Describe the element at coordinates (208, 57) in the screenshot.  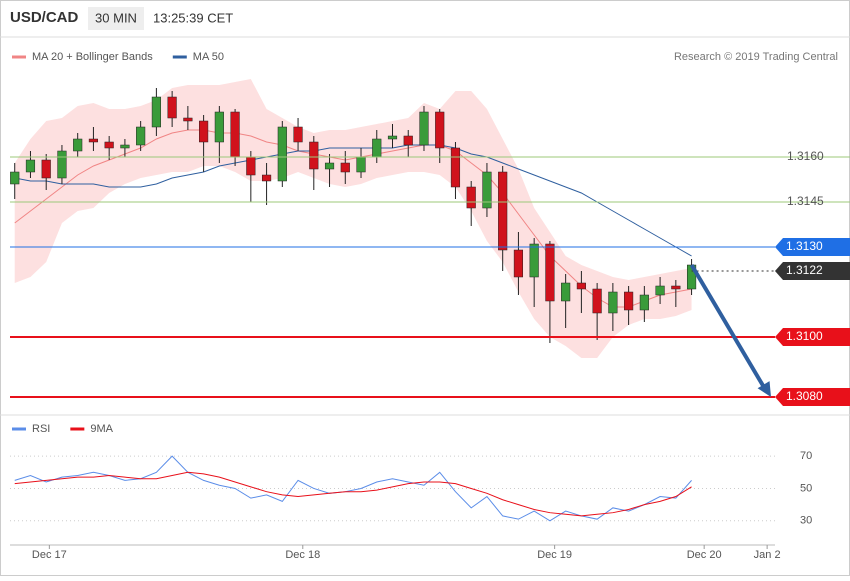
I see `legend-label: MA 50` at that location.